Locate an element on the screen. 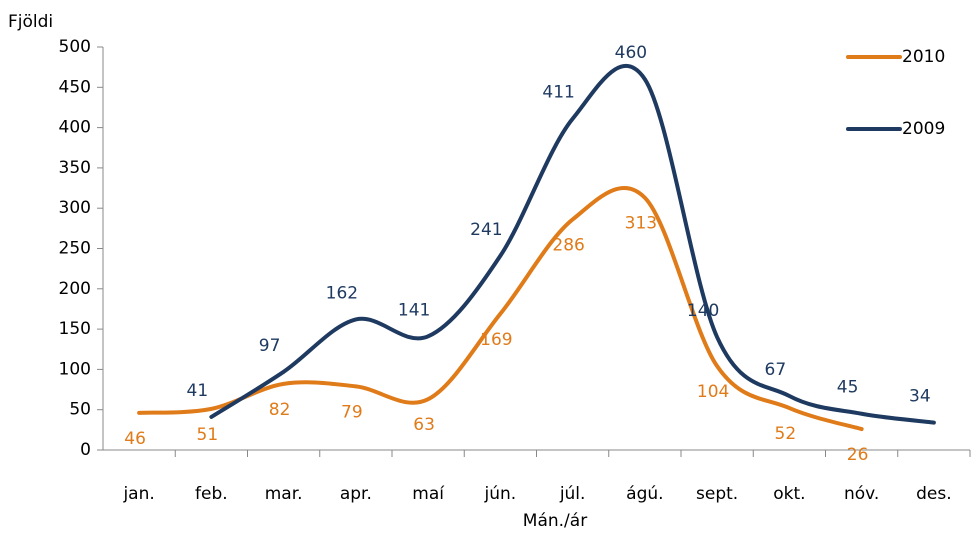 This screenshot has width=976, height=533. data-label: 67 is located at coordinates (776, 370).